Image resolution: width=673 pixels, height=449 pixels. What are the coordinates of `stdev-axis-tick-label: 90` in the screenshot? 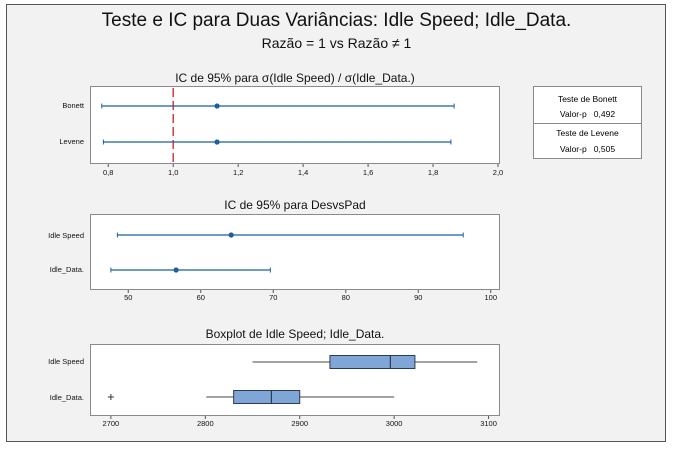 It's located at (418, 297).